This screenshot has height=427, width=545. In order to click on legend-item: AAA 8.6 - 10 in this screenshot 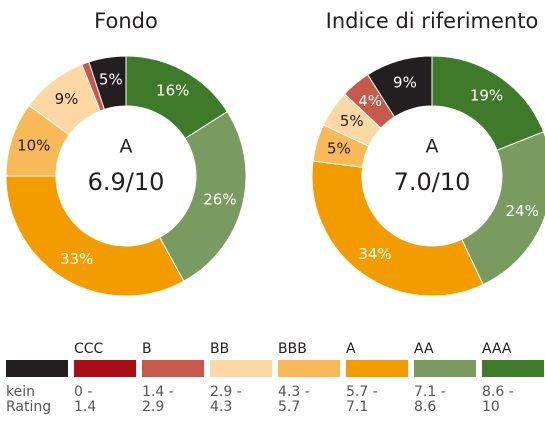, I will do `click(513, 376)`.